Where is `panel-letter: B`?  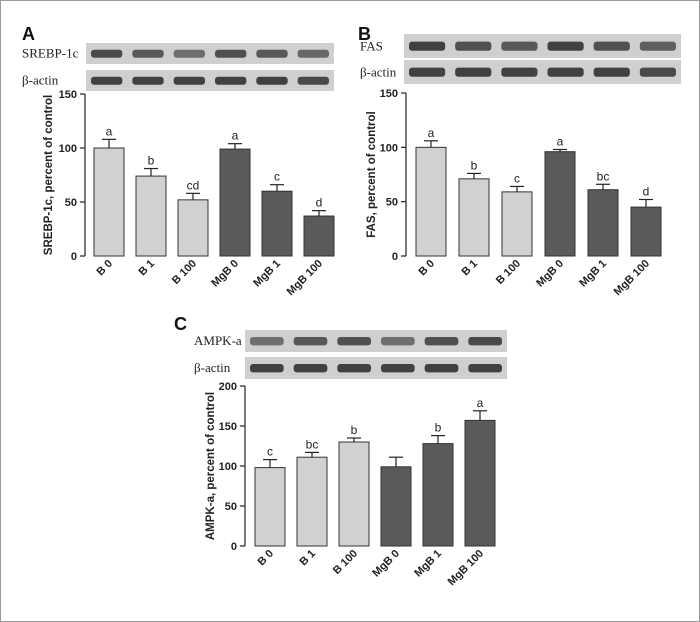 panel-letter: B is located at coordinates (364, 34).